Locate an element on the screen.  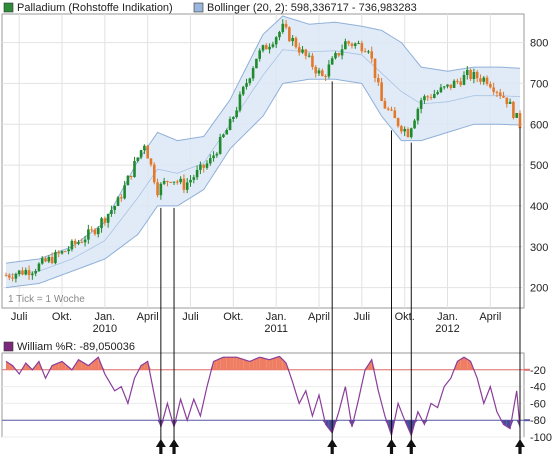
william-oversold-fill is located at coordinates (423, 422).